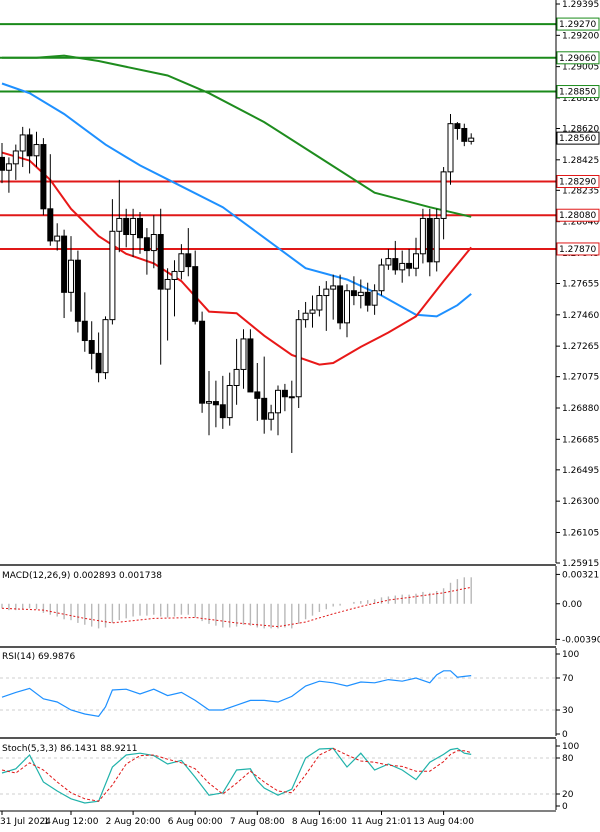 This screenshot has height=832, width=600. I want to click on rsi-panel: 100 70 30 0 RSI(14) 69.9876, so click(289, 694).